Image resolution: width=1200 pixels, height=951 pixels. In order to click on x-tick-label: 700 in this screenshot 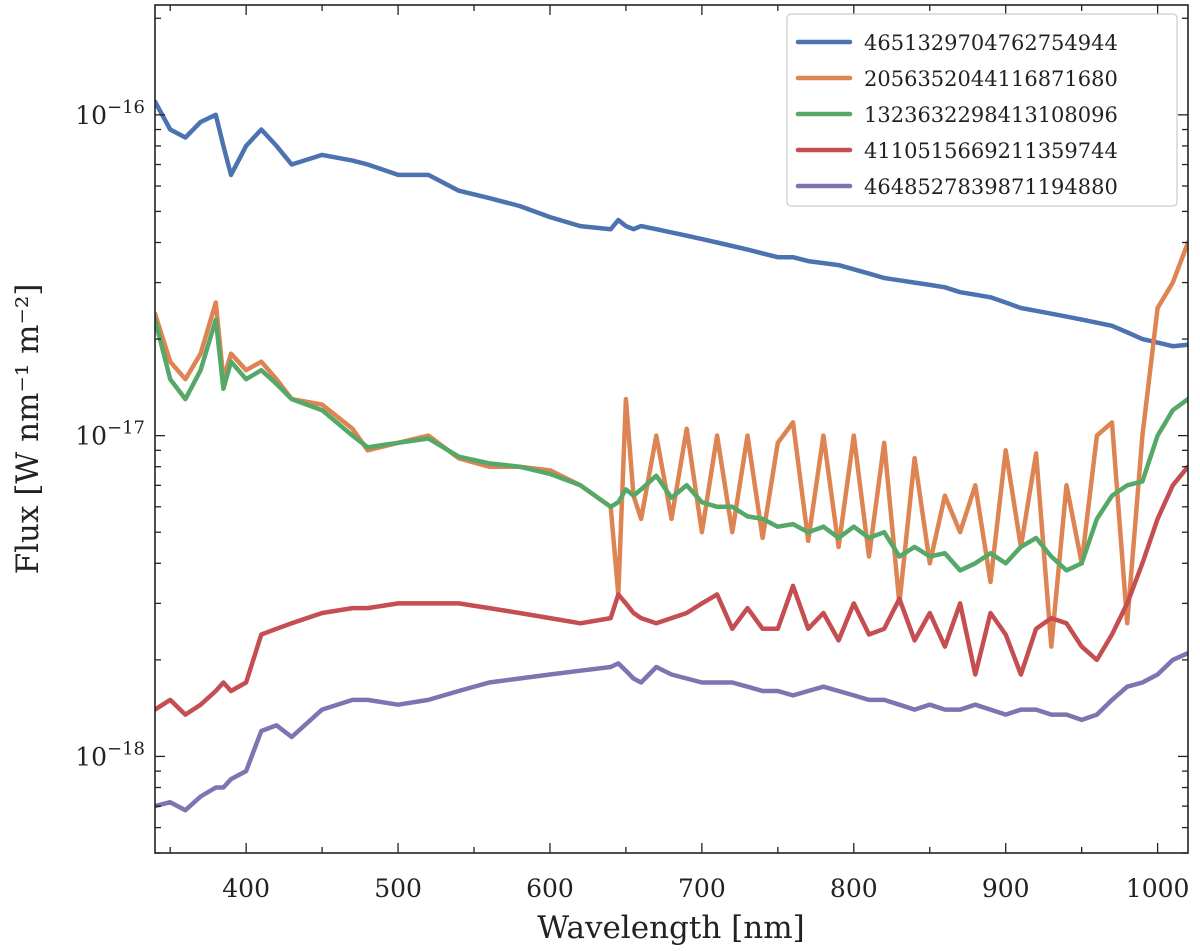, I will do `click(702, 888)`.